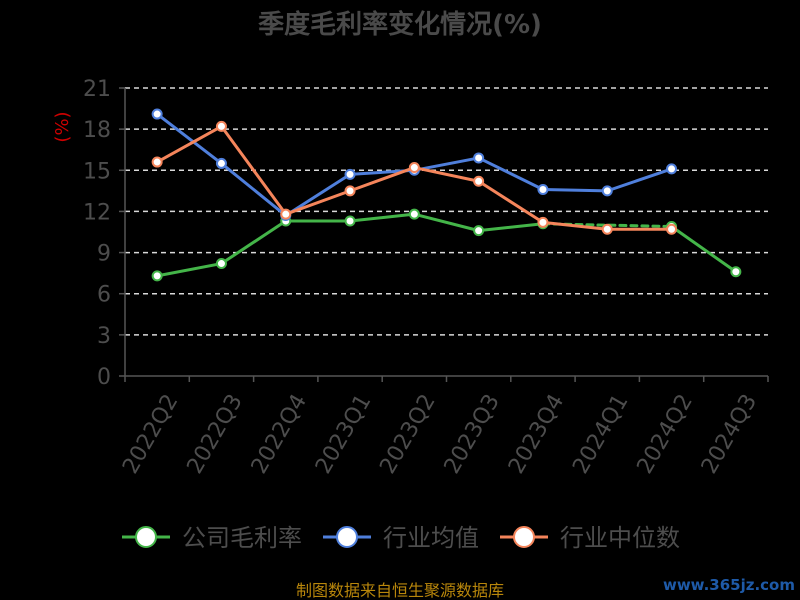 Image resolution: width=800 pixels, height=600 pixels. I want to click on chart-title: 季度毛利率变化情况(%), so click(400, 24).